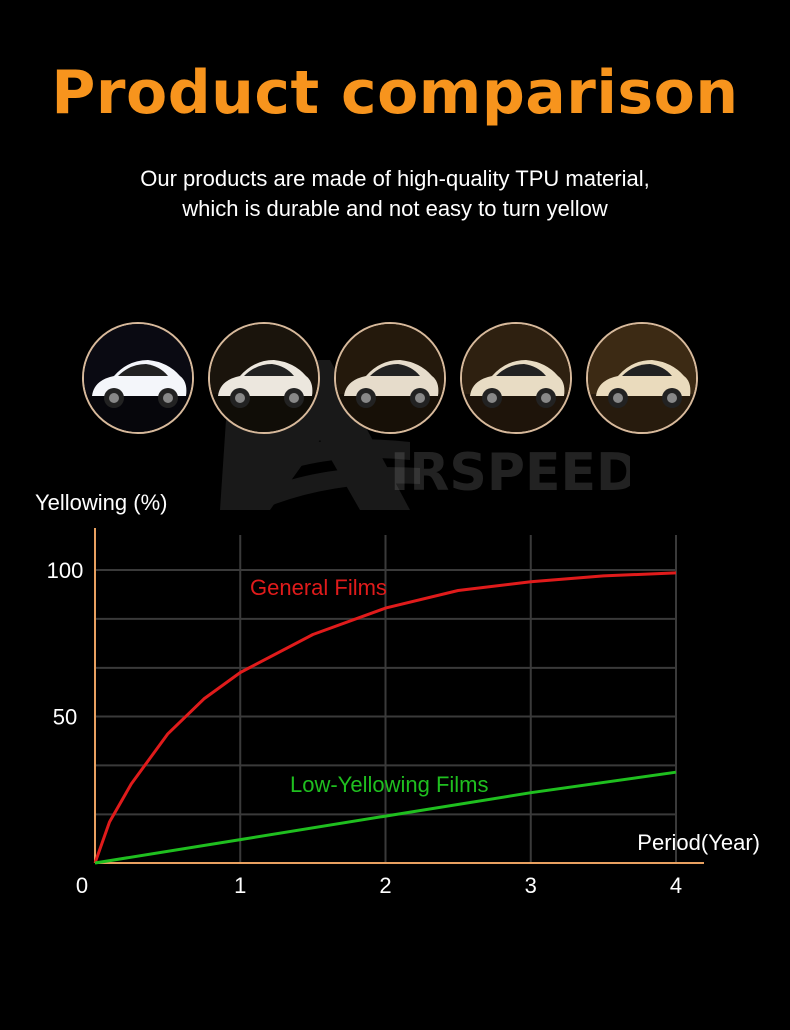 This screenshot has height=1030, width=790. I want to click on x-axis-label: Period(Year), so click(698, 842).